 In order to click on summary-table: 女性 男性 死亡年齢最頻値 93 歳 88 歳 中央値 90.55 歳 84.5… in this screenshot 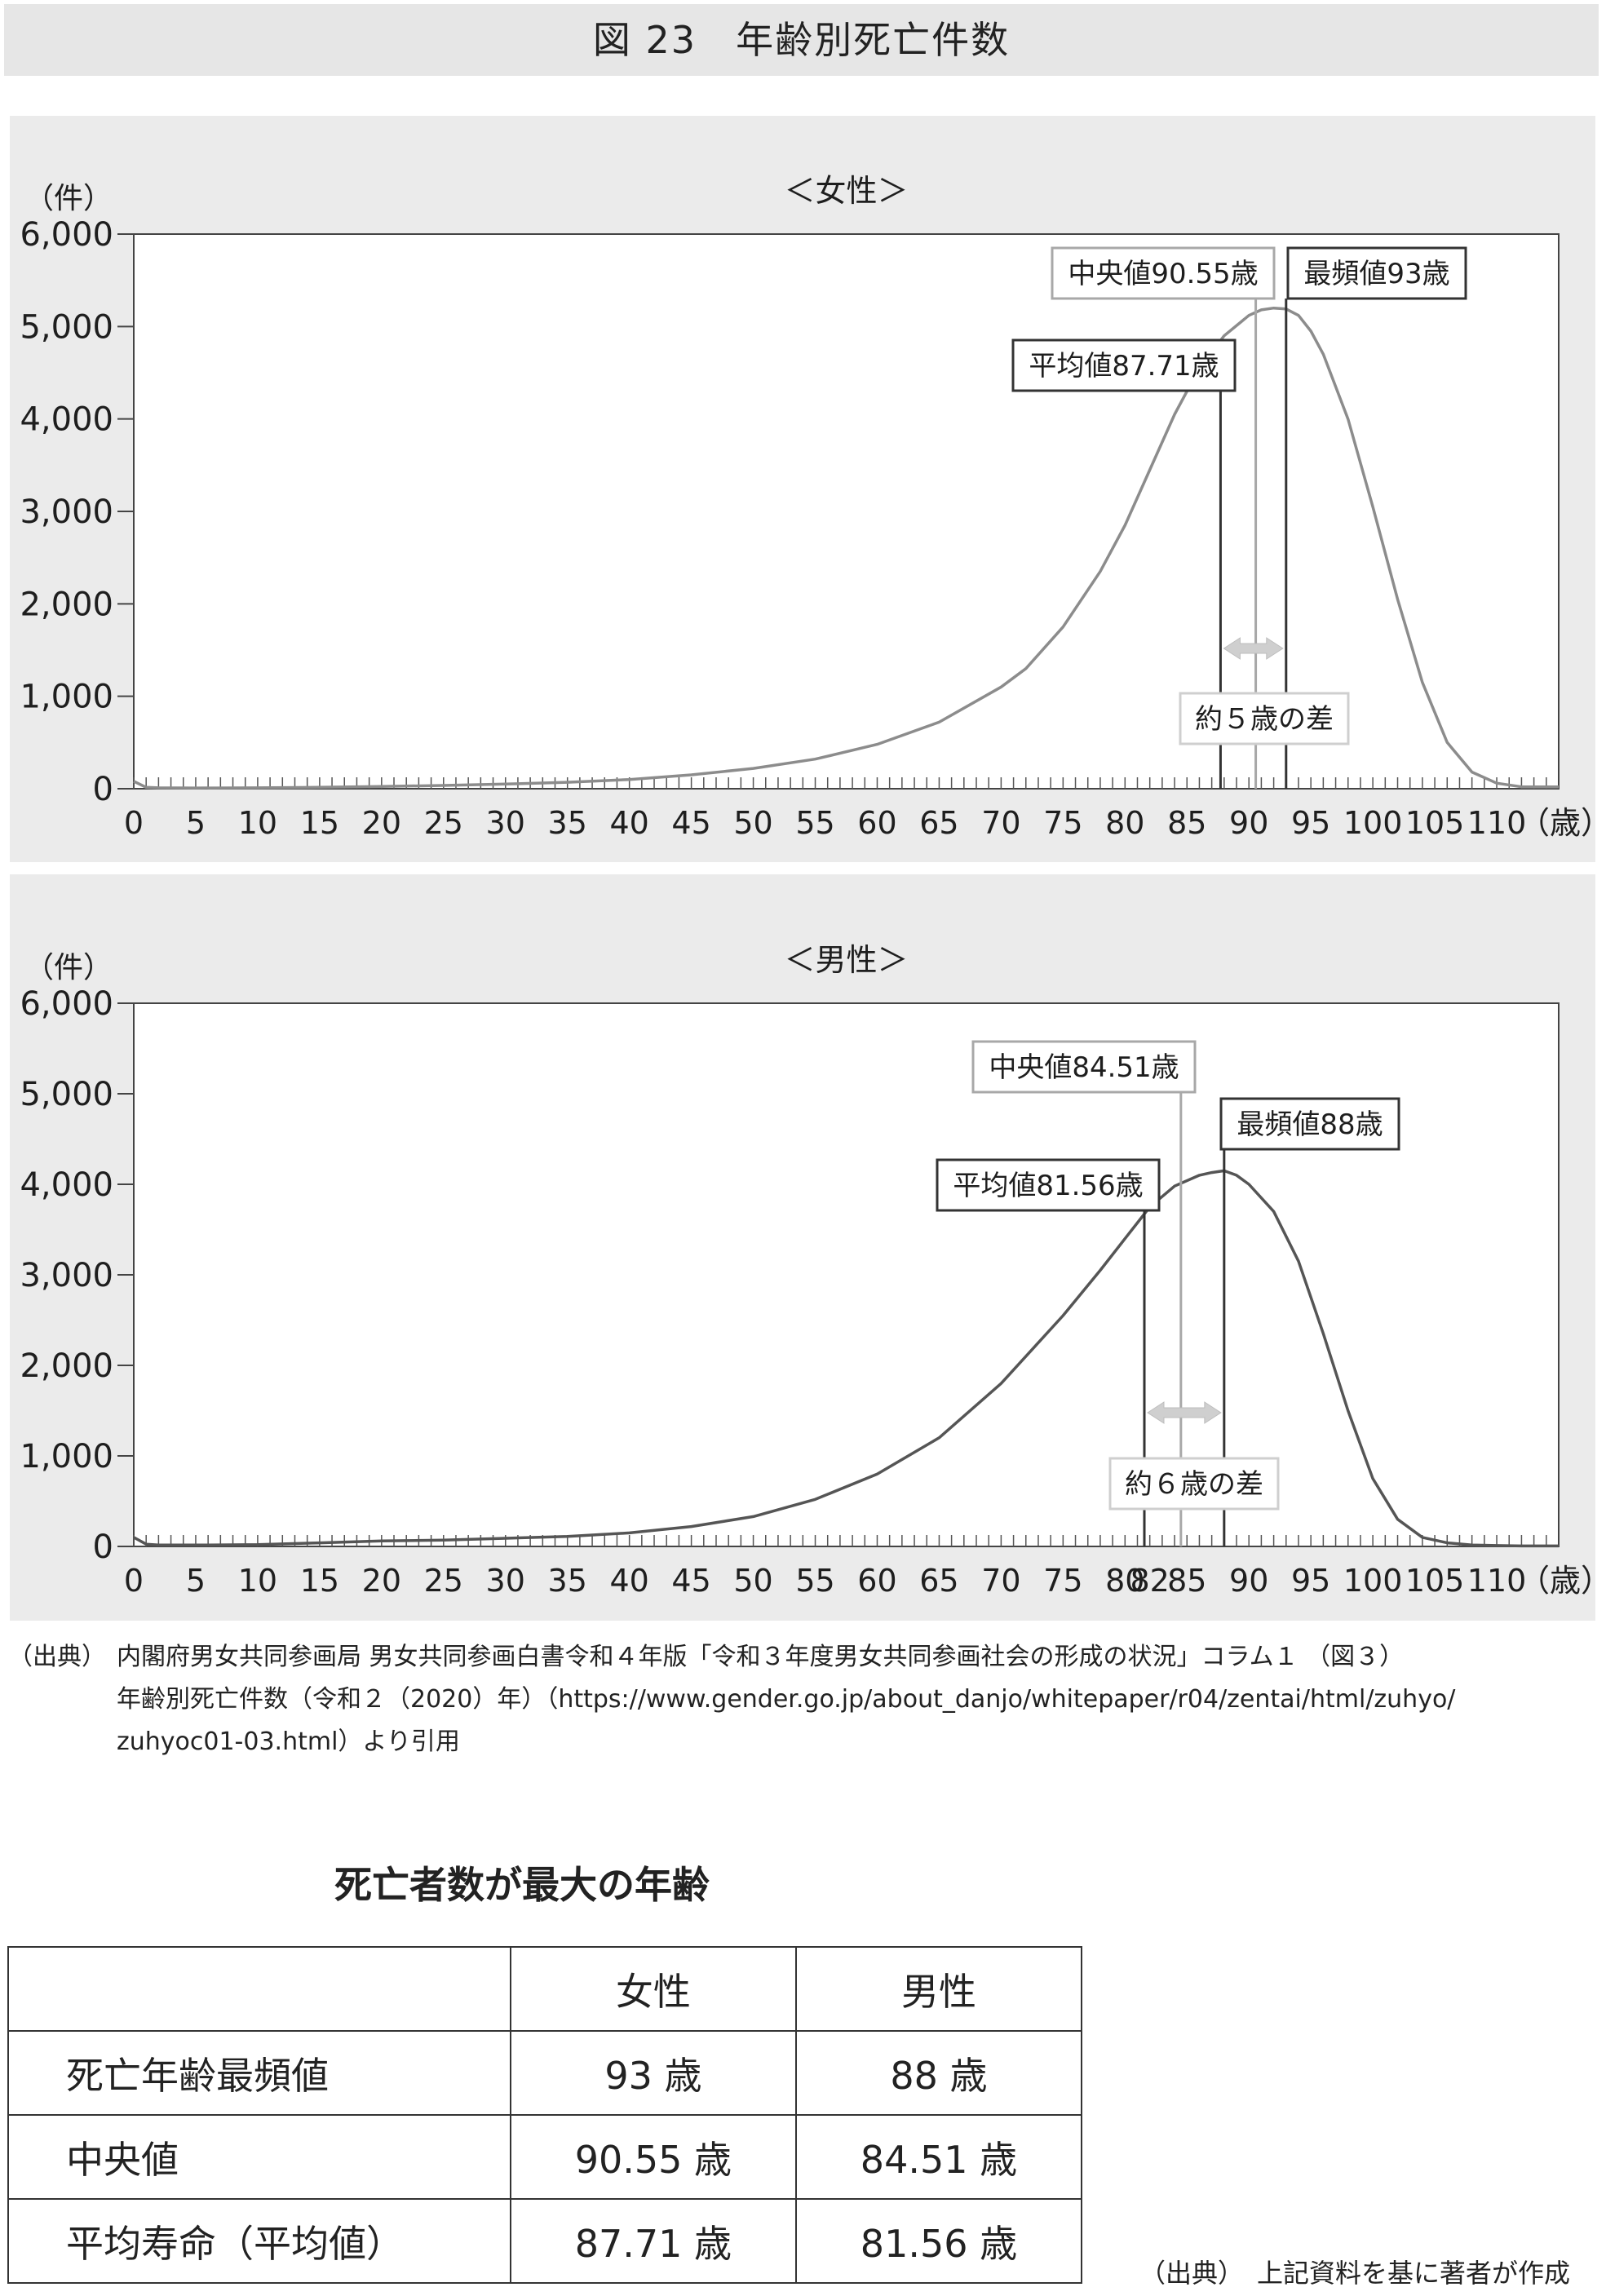, I will do `click(545, 2115)`.